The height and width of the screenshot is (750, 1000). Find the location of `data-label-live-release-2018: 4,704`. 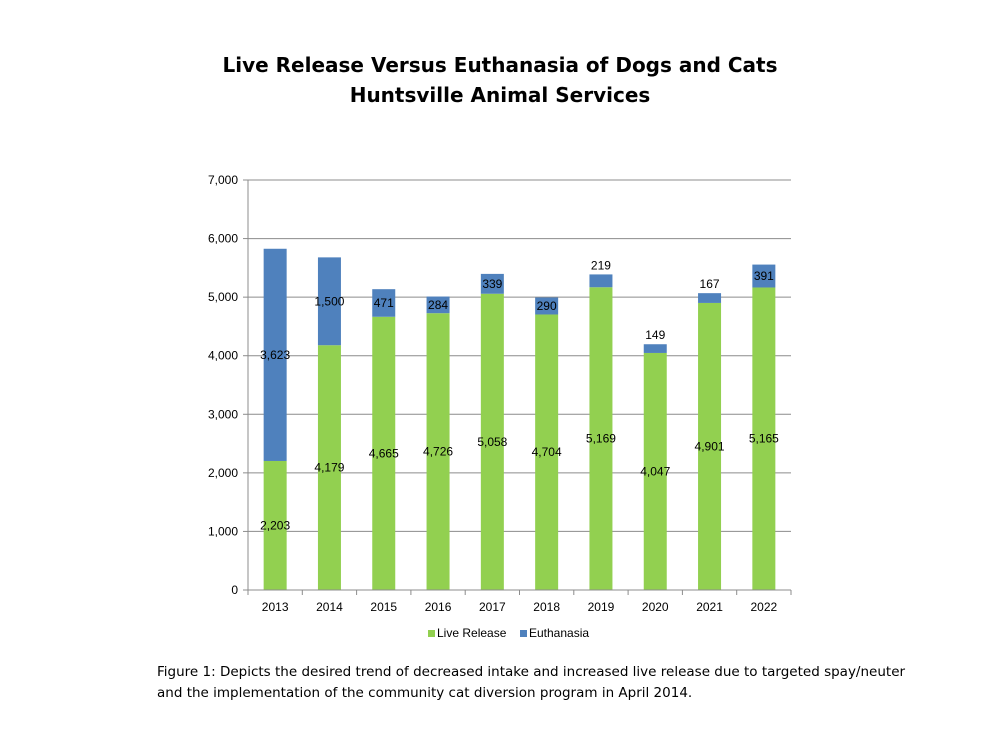

data-label-live-release-2018: 4,704 is located at coordinates (547, 452).